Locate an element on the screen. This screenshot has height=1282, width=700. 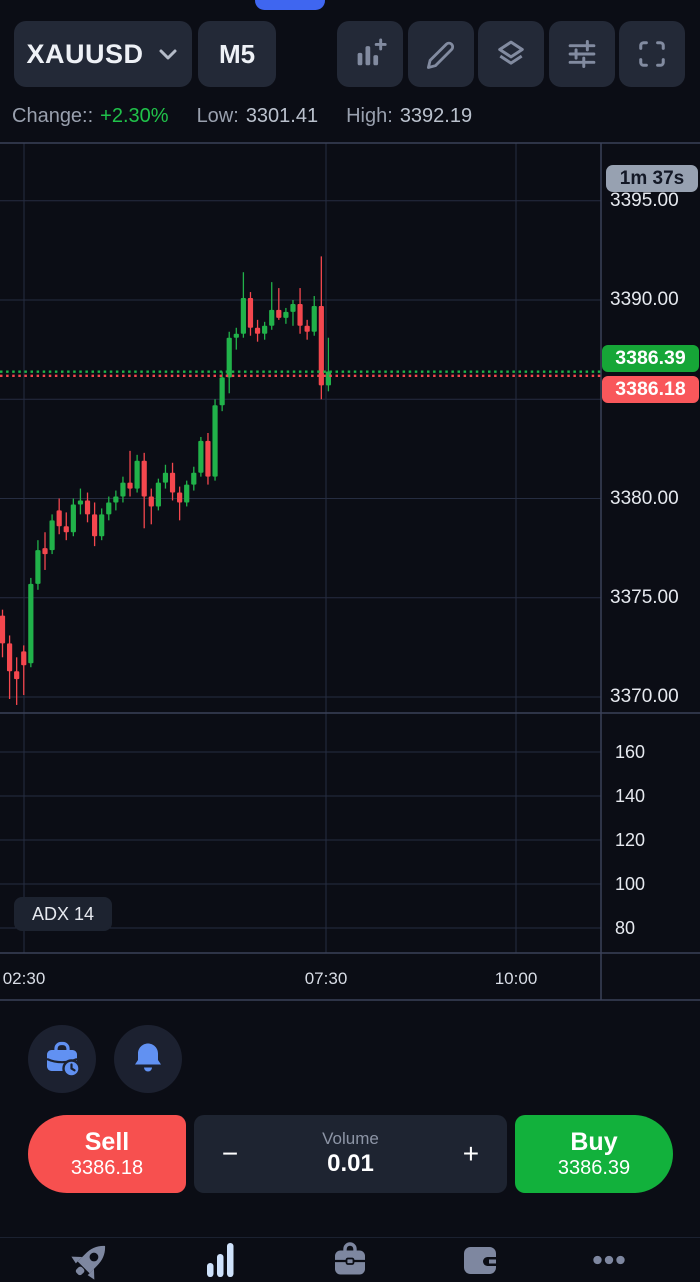
low-value: 3301.41 is located at coordinates (282, 116).